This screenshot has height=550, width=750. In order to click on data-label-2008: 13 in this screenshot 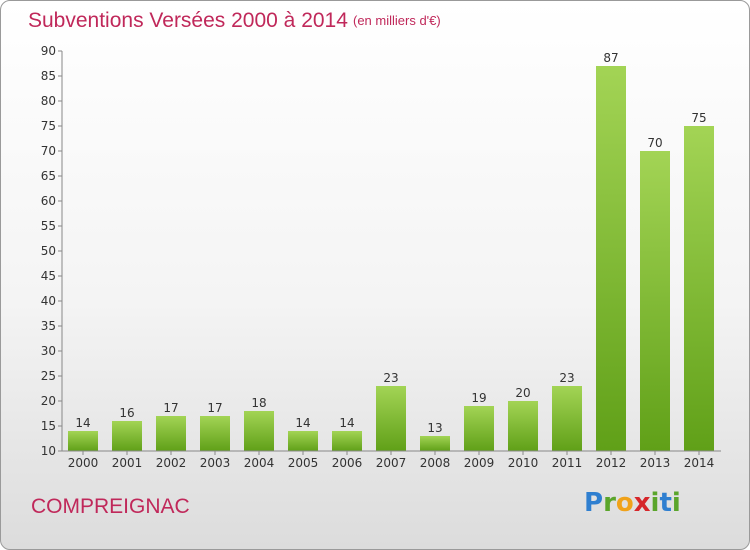, I will do `click(434, 428)`.